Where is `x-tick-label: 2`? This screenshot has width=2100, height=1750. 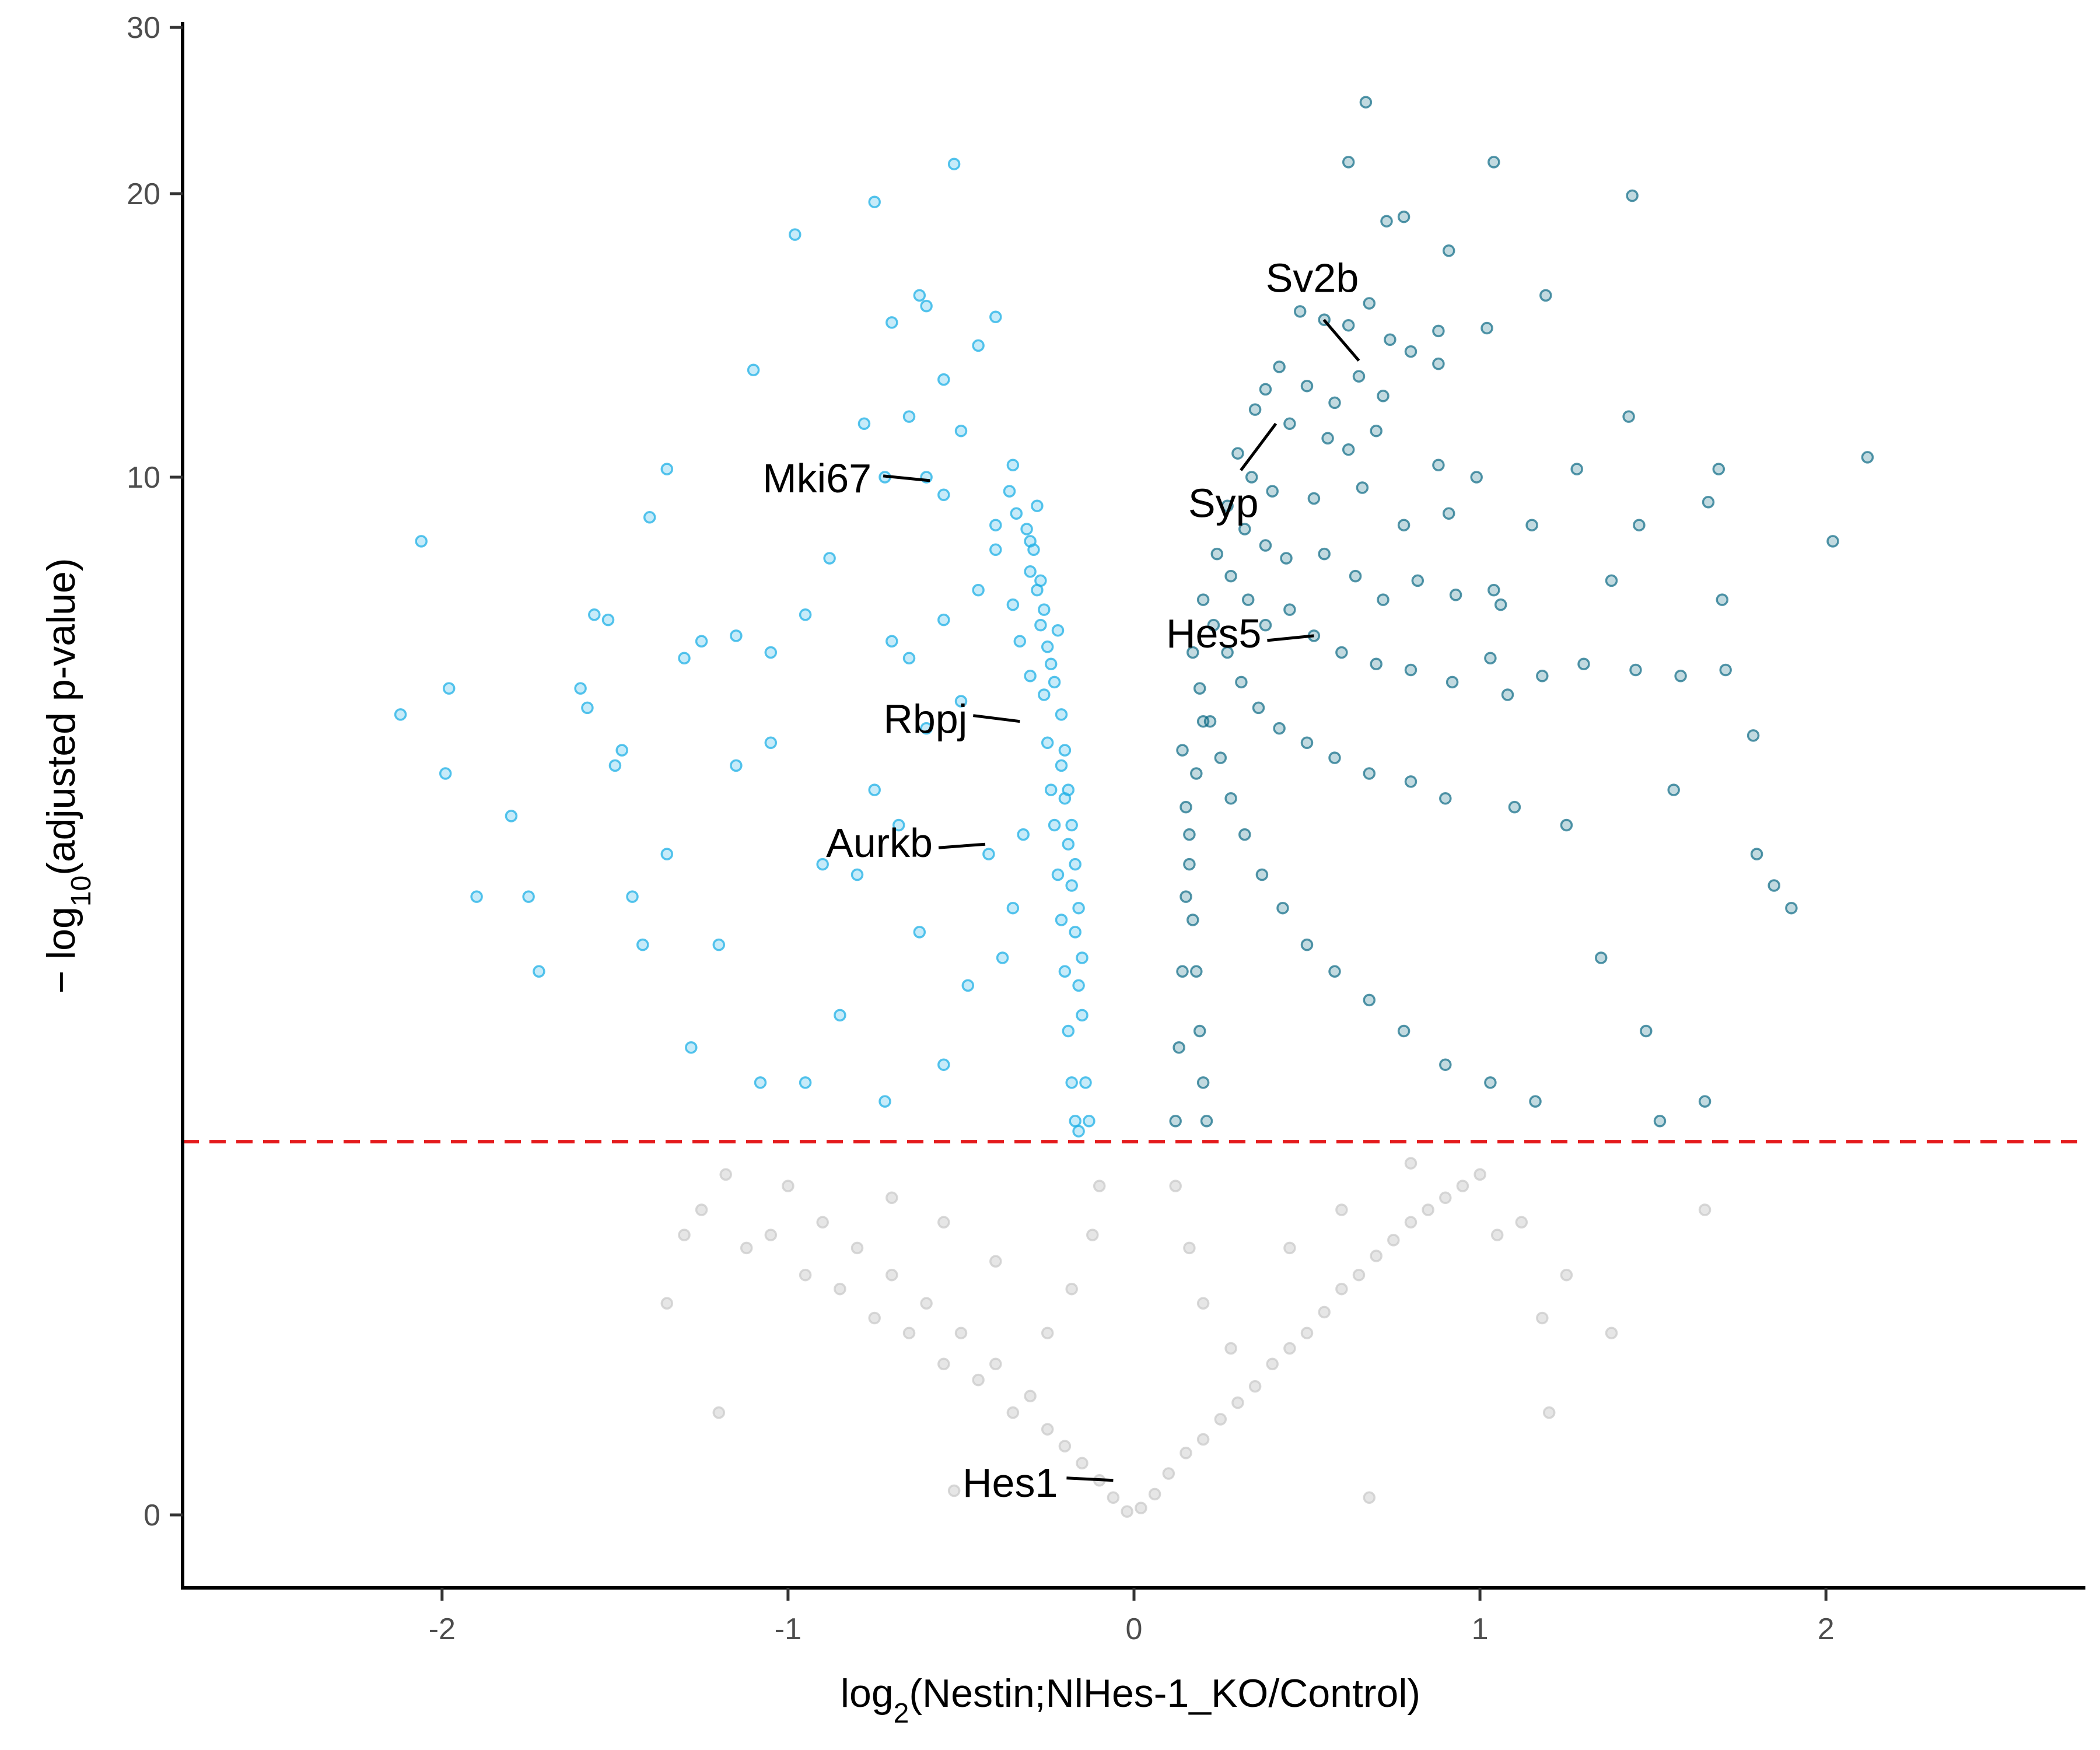 x-tick-label: 2 is located at coordinates (1826, 1629).